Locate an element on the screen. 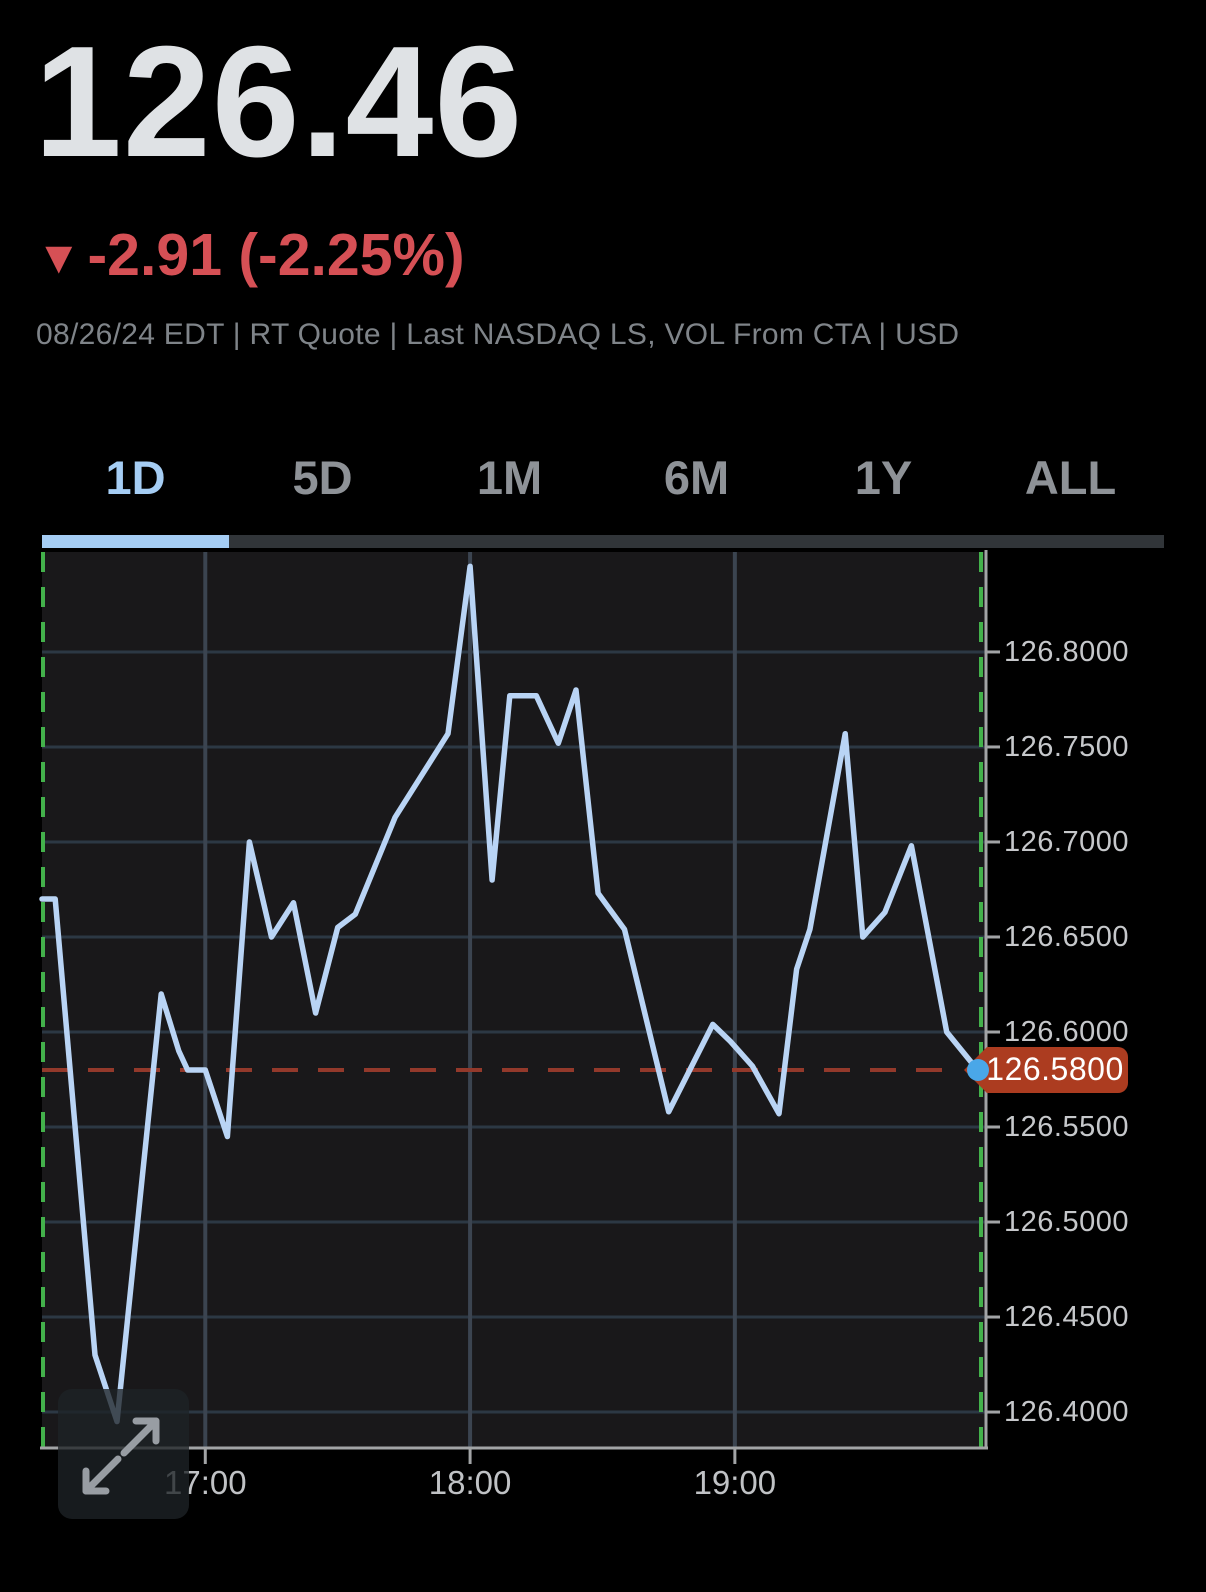 The width and height of the screenshot is (1206, 1592). tab-1m: 1M is located at coordinates (509, 477).